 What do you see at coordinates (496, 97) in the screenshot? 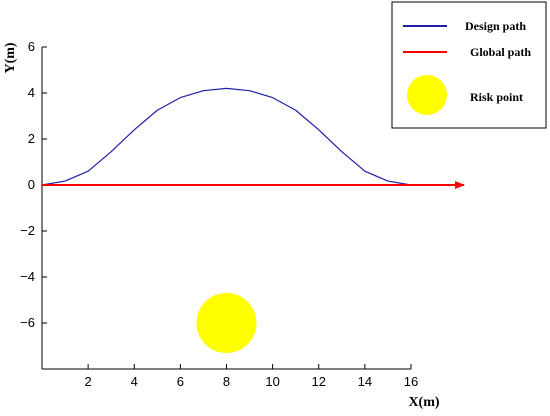
I see `legend-label-risk-point: Risk point` at bounding box center [496, 97].